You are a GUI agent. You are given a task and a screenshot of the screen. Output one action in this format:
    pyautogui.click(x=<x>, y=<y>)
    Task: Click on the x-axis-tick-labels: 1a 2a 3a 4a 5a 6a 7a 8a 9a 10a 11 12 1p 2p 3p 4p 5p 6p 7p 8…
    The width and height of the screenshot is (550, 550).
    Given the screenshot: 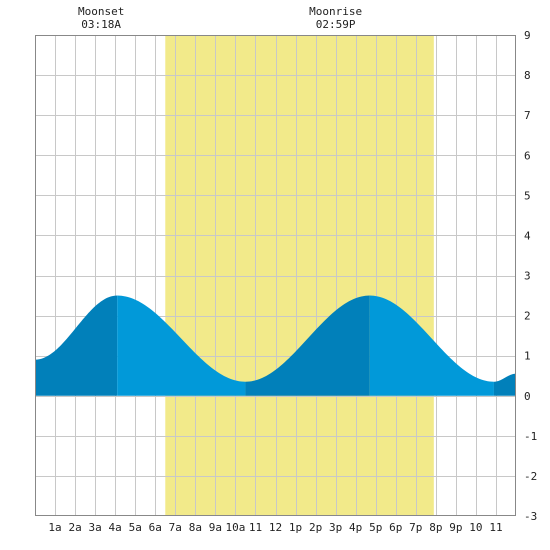 What is the action you would take?
    pyautogui.click(x=275, y=527)
    